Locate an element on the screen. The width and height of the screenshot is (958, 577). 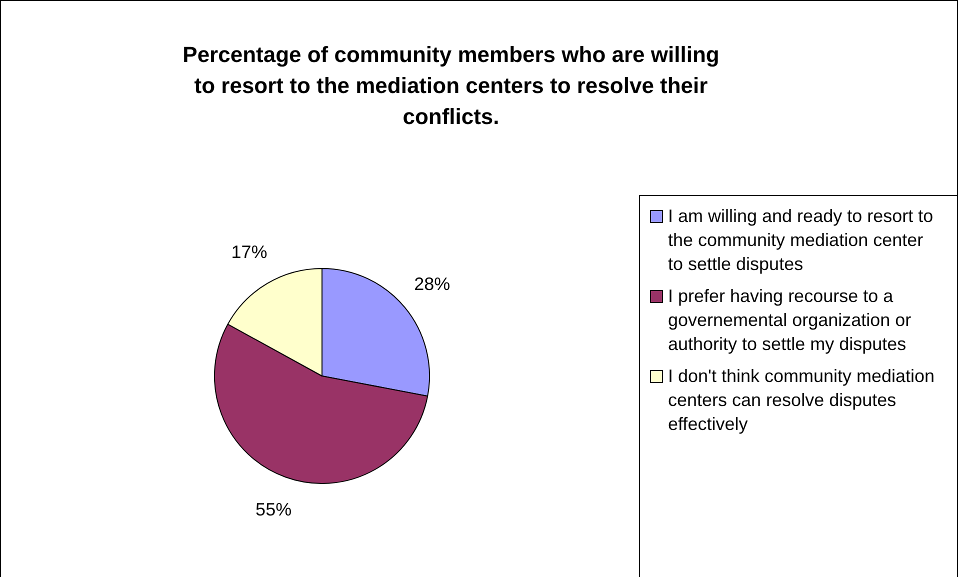
data-label: 55% is located at coordinates (274, 509).